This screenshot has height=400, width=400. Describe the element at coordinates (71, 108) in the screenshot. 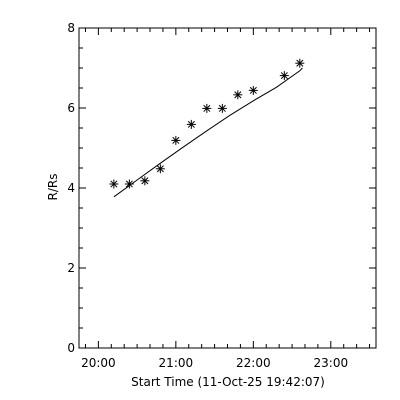

I see `y-tick-label: 6` at that location.